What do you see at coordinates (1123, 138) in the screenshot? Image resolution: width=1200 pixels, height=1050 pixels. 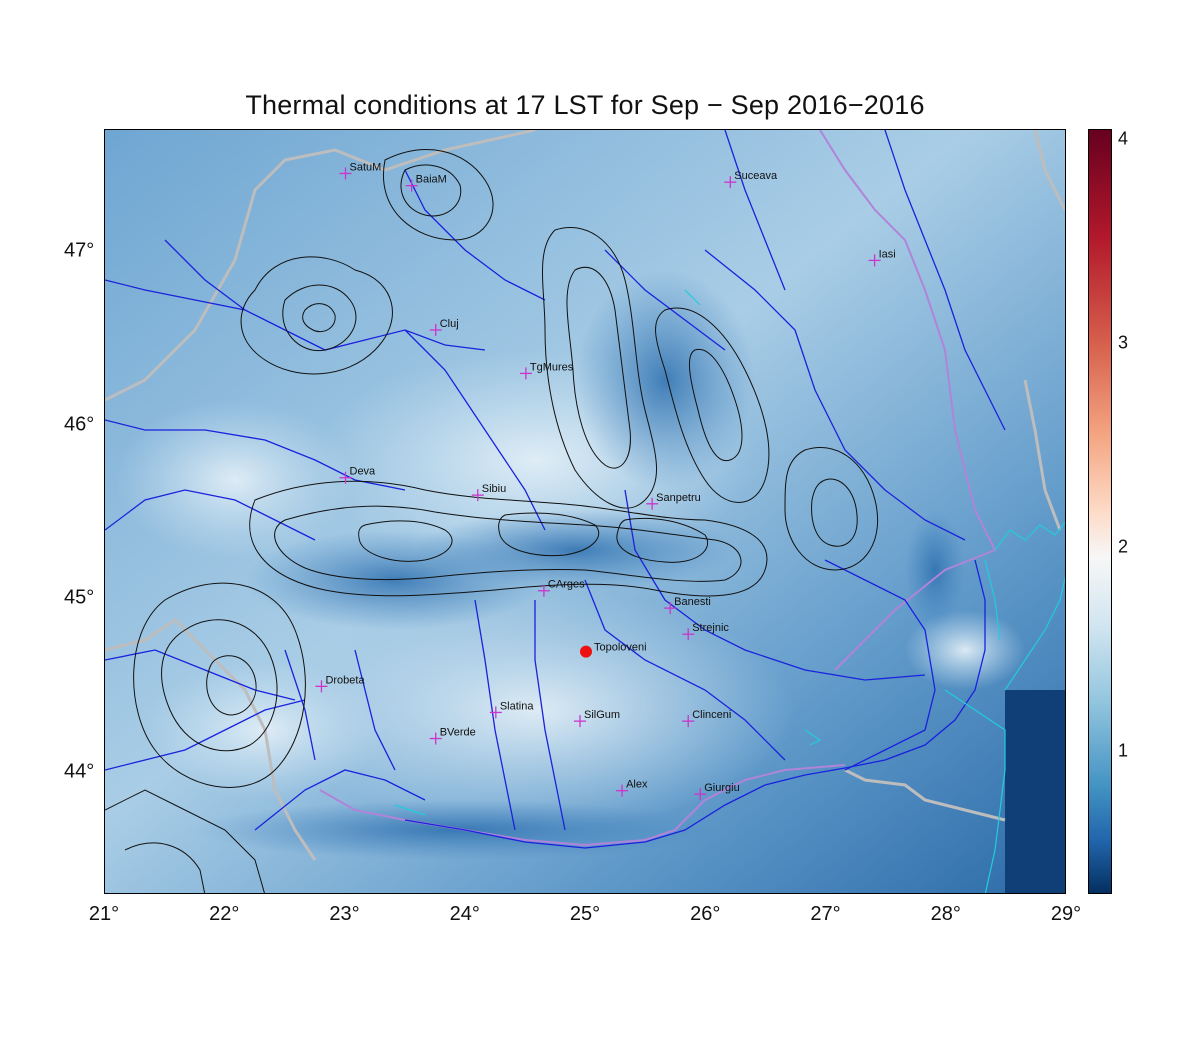 I see `colorbar-tick-label: 4` at bounding box center [1123, 138].